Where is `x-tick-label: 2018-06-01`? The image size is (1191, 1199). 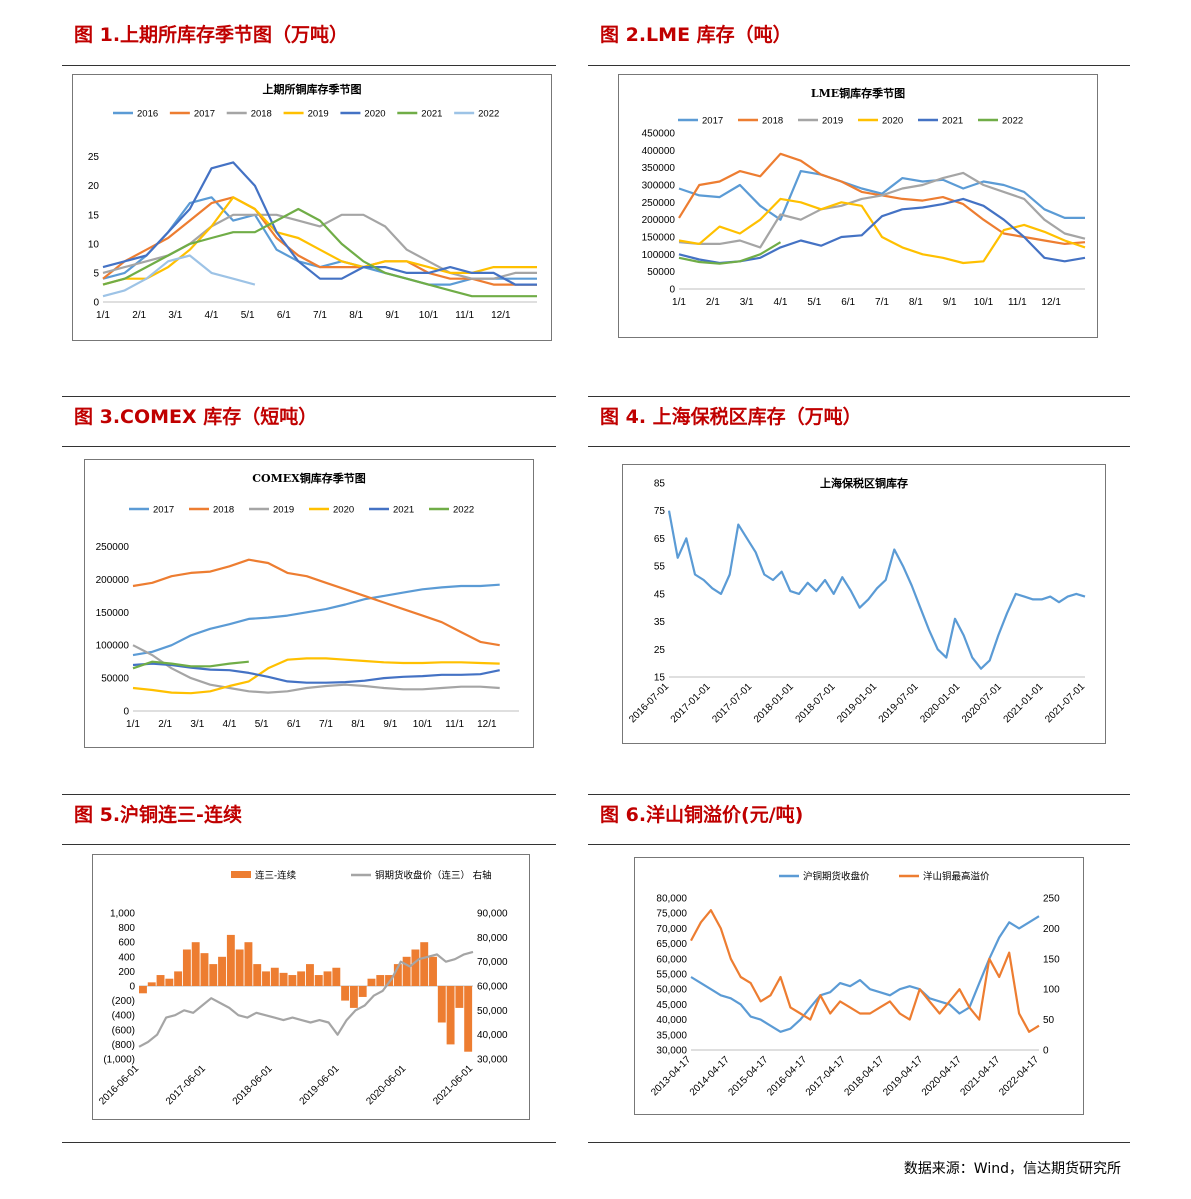
x-tick-label: 2018-06-01 is located at coordinates (253, 1085).